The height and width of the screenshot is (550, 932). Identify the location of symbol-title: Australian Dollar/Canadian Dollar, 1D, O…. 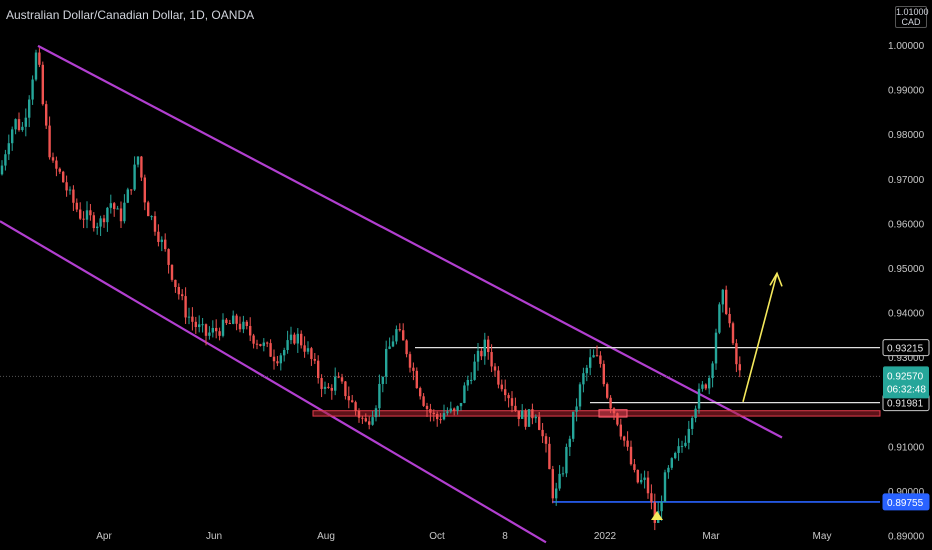
(130, 15).